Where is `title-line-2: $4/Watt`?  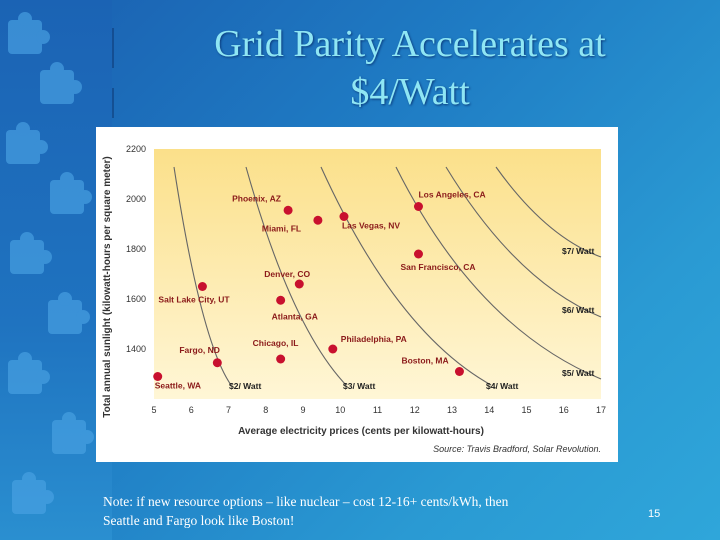
title-line-2: $4/Watt is located at coordinates (410, 92).